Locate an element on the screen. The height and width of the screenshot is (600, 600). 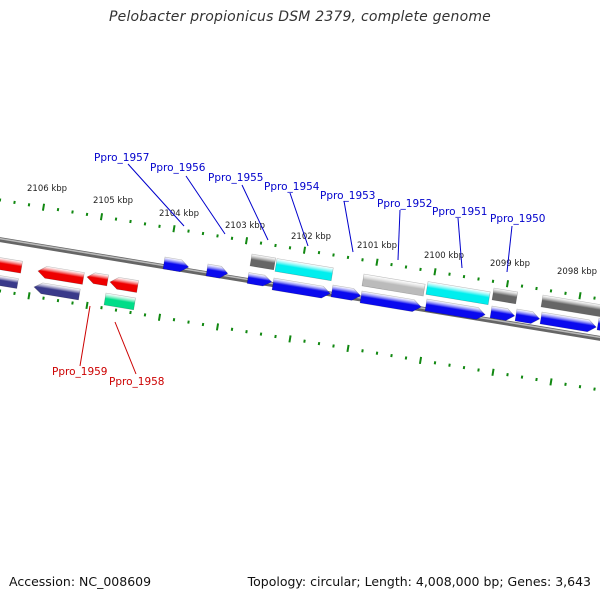
gene-features is located at coordinates (300, 293).